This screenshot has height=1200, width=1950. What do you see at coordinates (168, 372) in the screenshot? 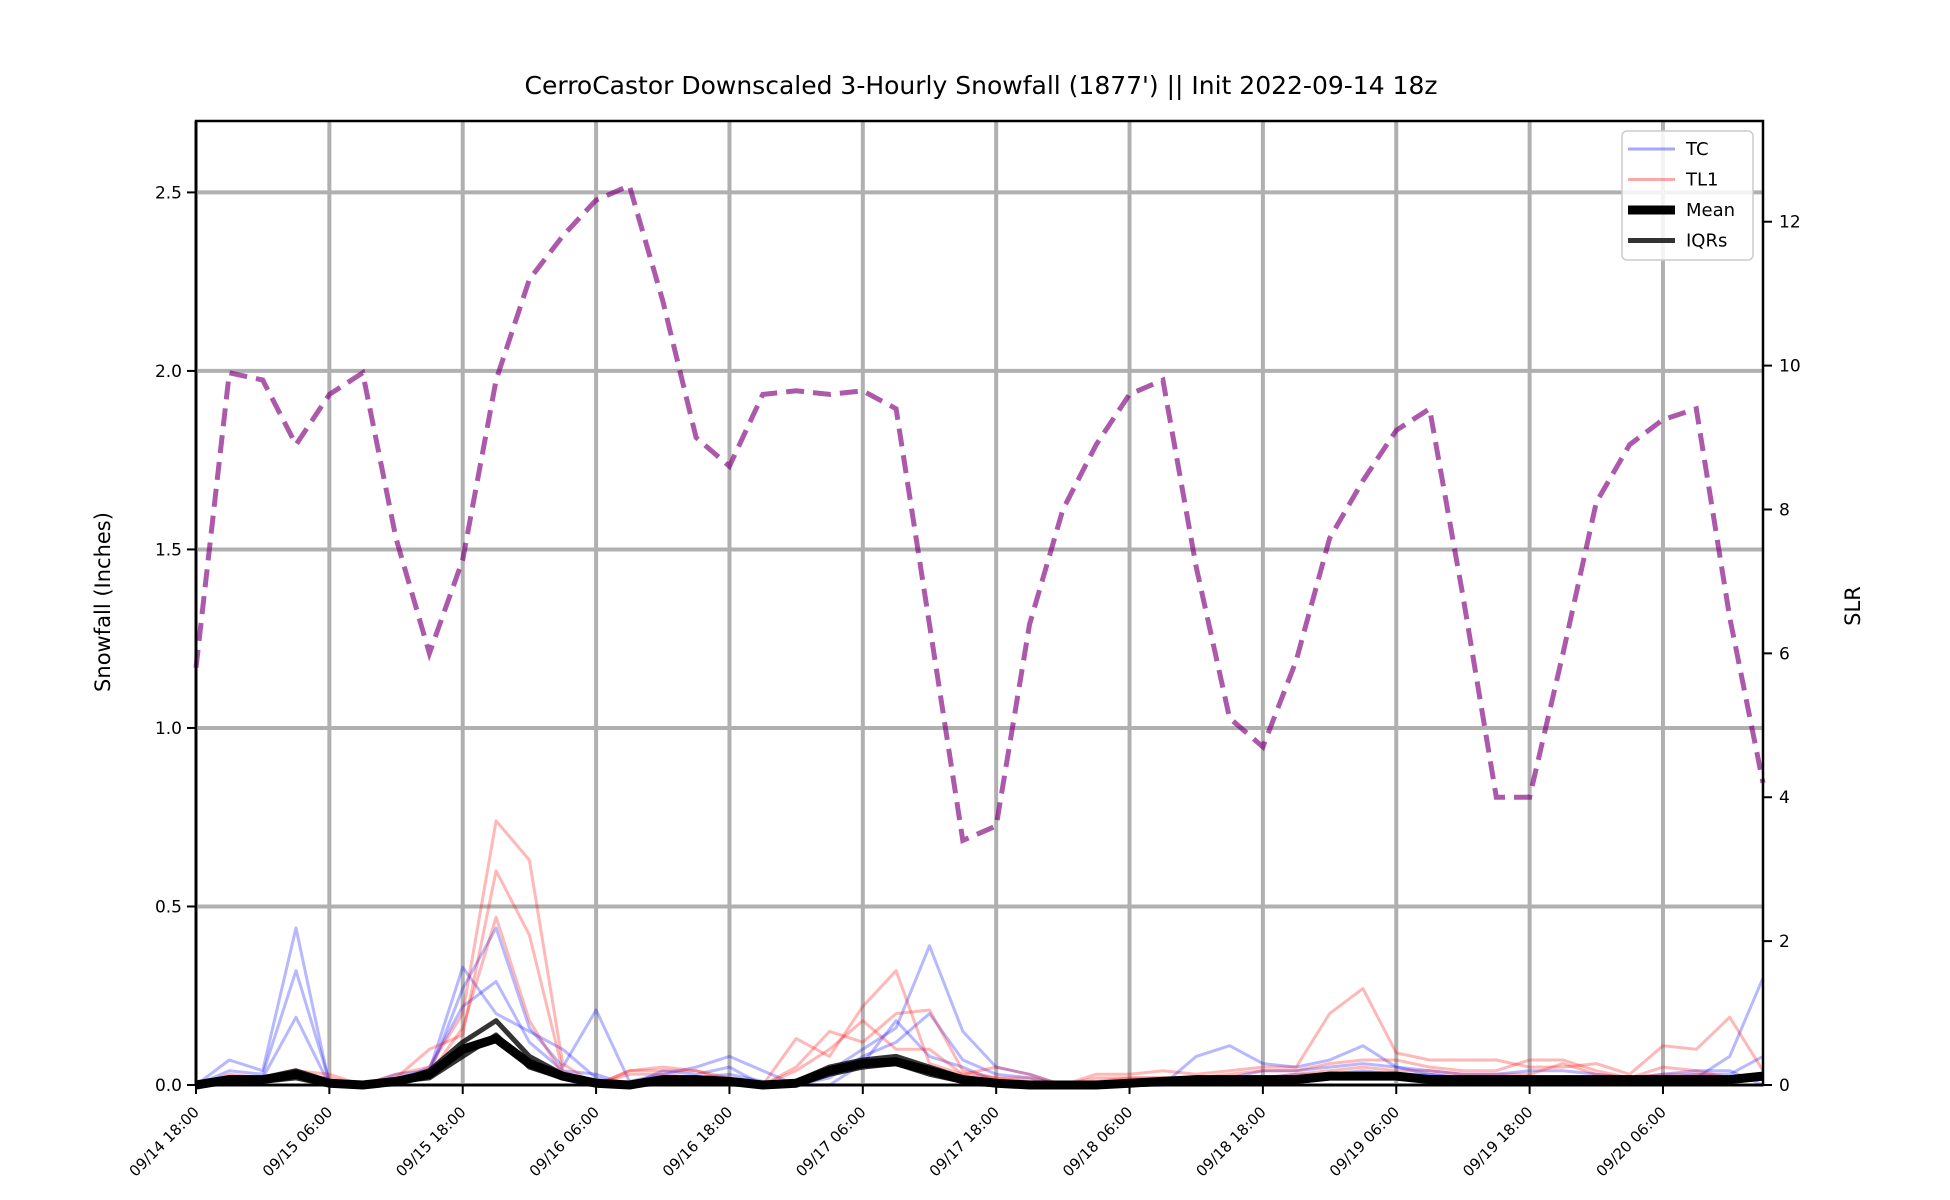
I see `y-tick-label: 2.0` at bounding box center [168, 372].